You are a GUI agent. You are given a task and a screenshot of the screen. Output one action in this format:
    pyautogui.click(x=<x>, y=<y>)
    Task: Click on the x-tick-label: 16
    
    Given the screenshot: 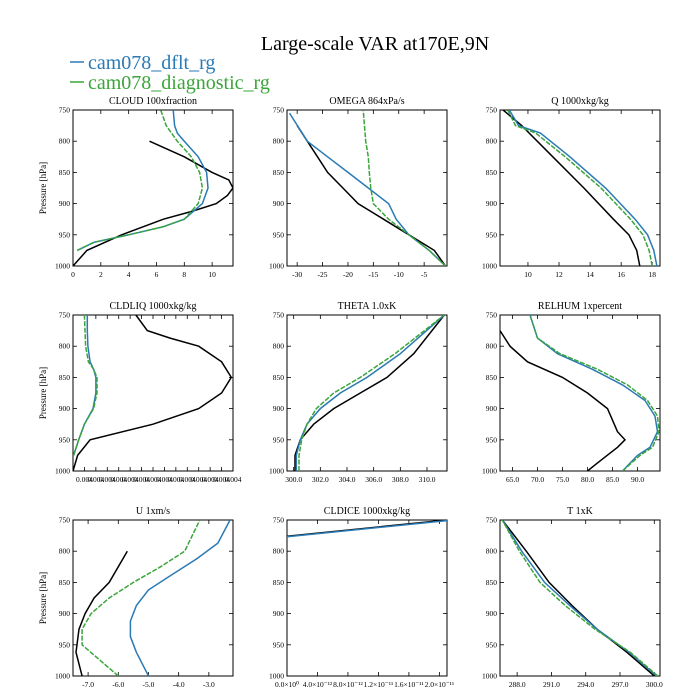 What is the action you would take?
    pyautogui.click(x=621, y=274)
    